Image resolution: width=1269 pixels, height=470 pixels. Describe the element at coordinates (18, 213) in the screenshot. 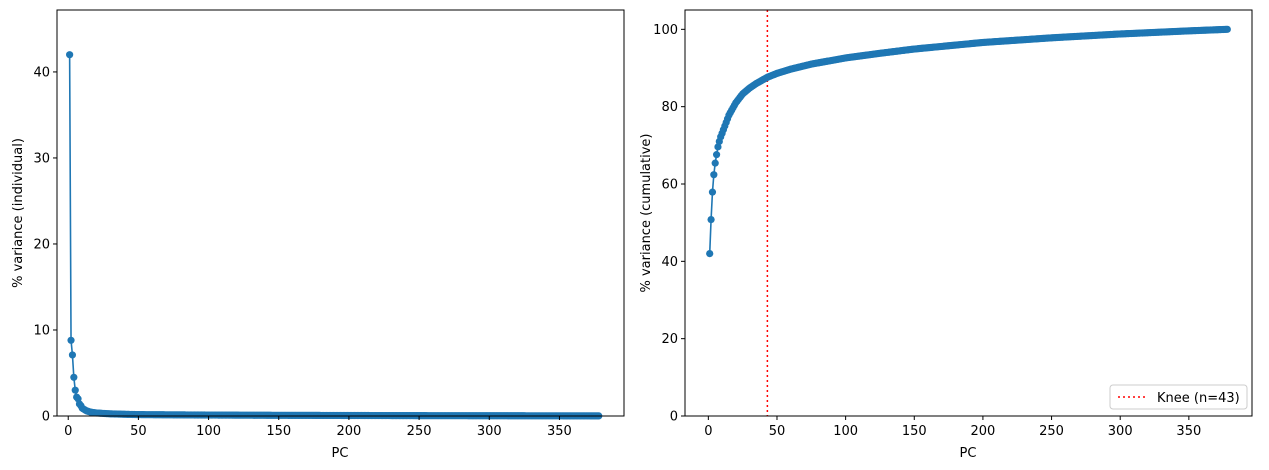

I see `y-axis-label: % variance (individual)` at that location.